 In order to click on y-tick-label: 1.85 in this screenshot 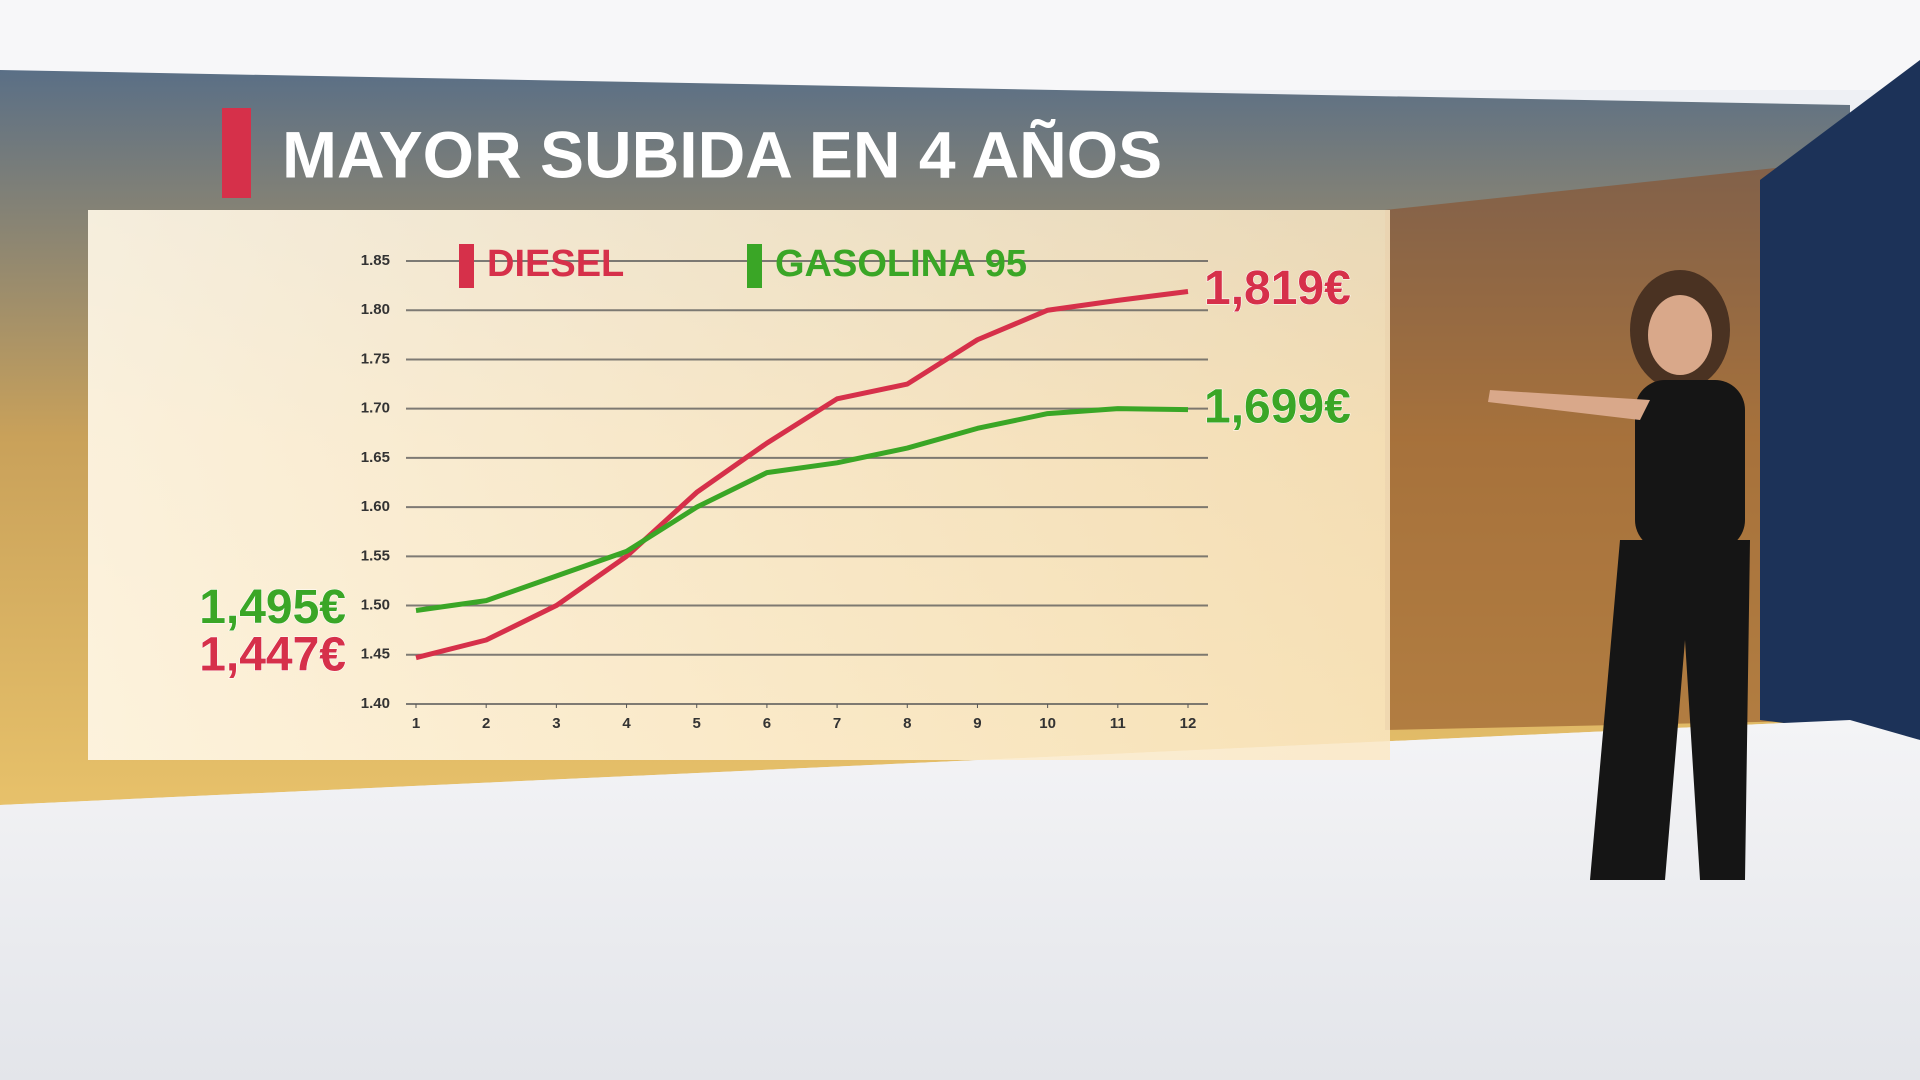, I will do `click(375, 260)`.